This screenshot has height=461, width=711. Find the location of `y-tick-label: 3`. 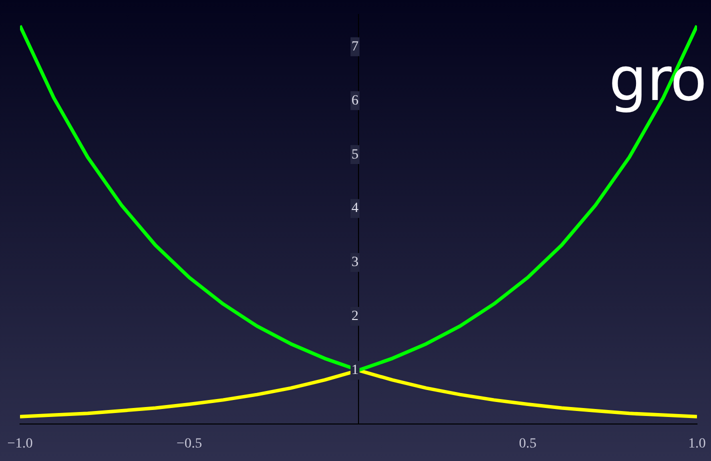

y-tick-label: 3 is located at coordinates (355, 262).